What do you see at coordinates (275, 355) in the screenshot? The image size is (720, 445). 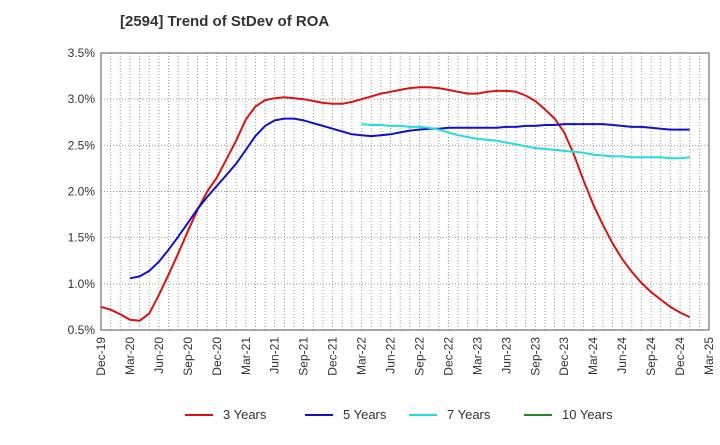 I see `x-tick-label: Jun-21` at bounding box center [275, 355].